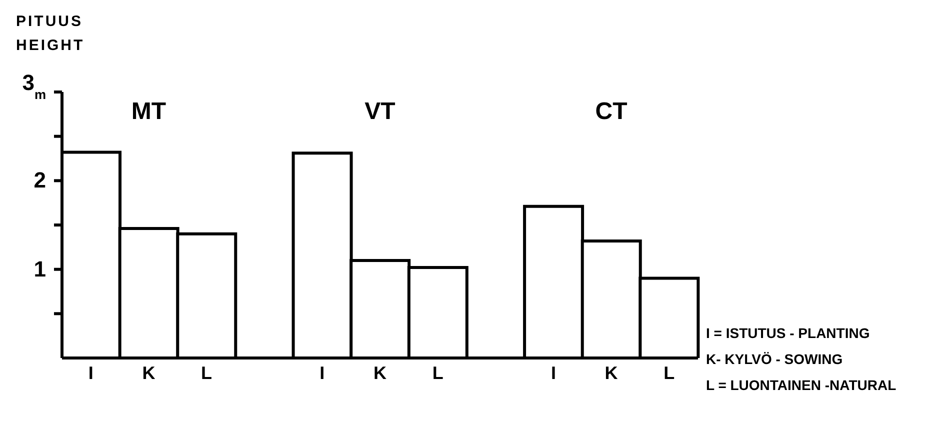  What do you see at coordinates (611, 112) in the screenshot?
I see `annotation: CT` at bounding box center [611, 112].